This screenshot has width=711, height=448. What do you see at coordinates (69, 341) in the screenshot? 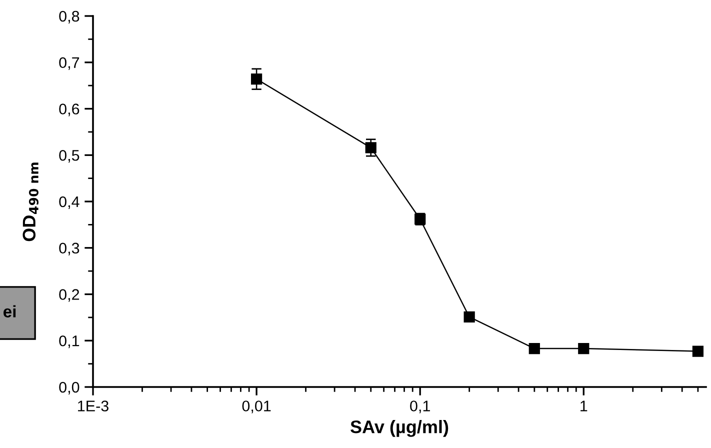
I see `y-tick-label: 0,1` at bounding box center [69, 341].